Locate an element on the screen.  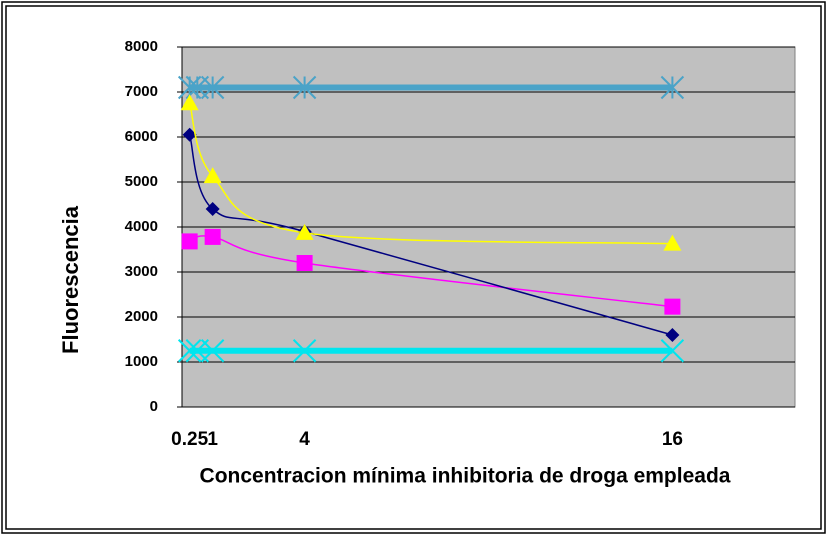
y-tick-label: 5000 is located at coordinates (141, 181).